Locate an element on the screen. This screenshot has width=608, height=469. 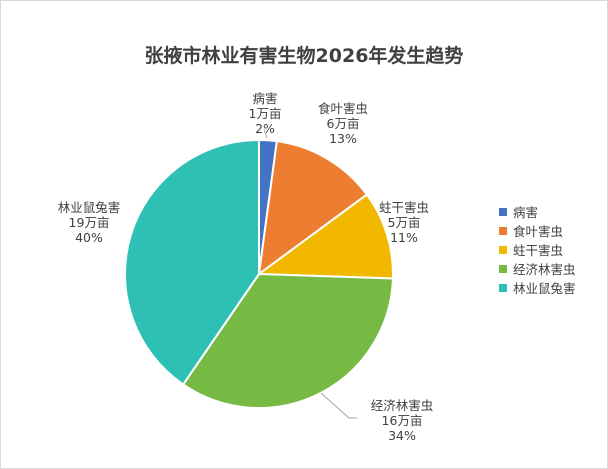
data-label-value-label: 6万亩 is located at coordinates (343, 123).